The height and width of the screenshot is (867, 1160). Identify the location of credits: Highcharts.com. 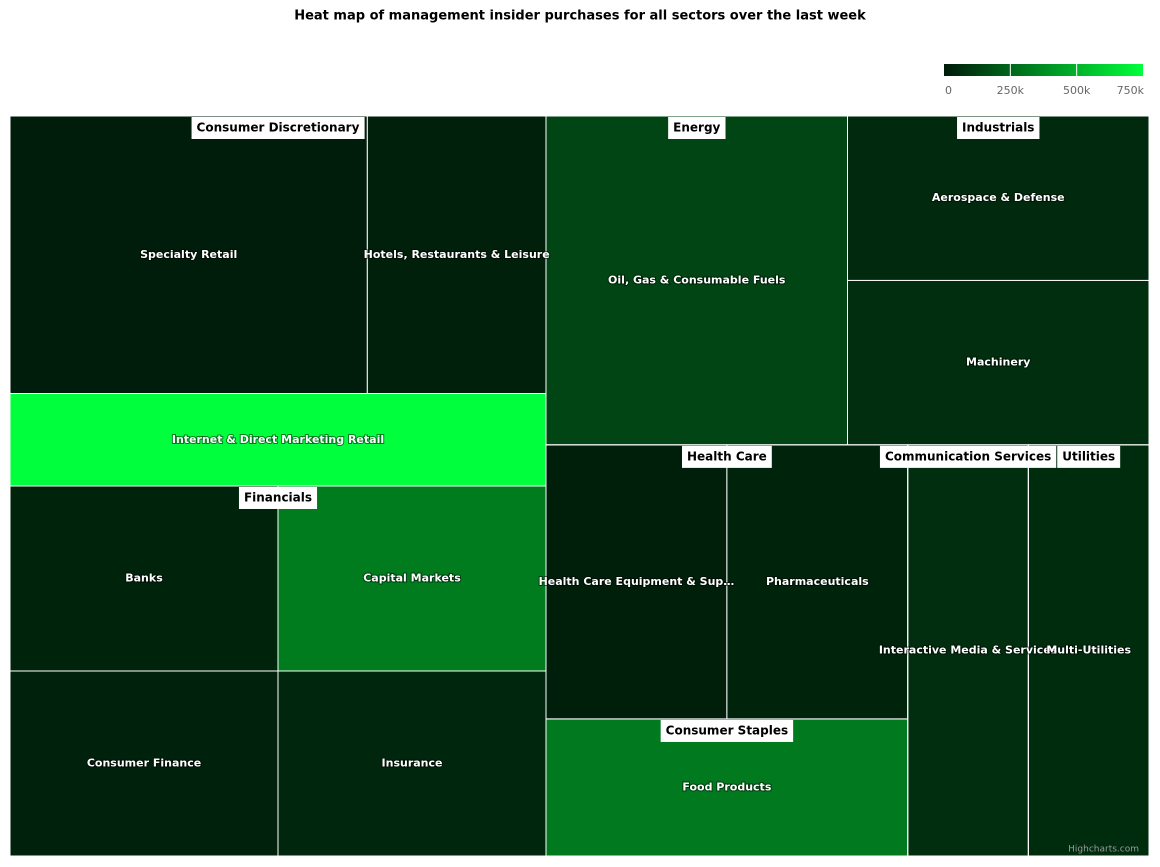
(1103, 850).